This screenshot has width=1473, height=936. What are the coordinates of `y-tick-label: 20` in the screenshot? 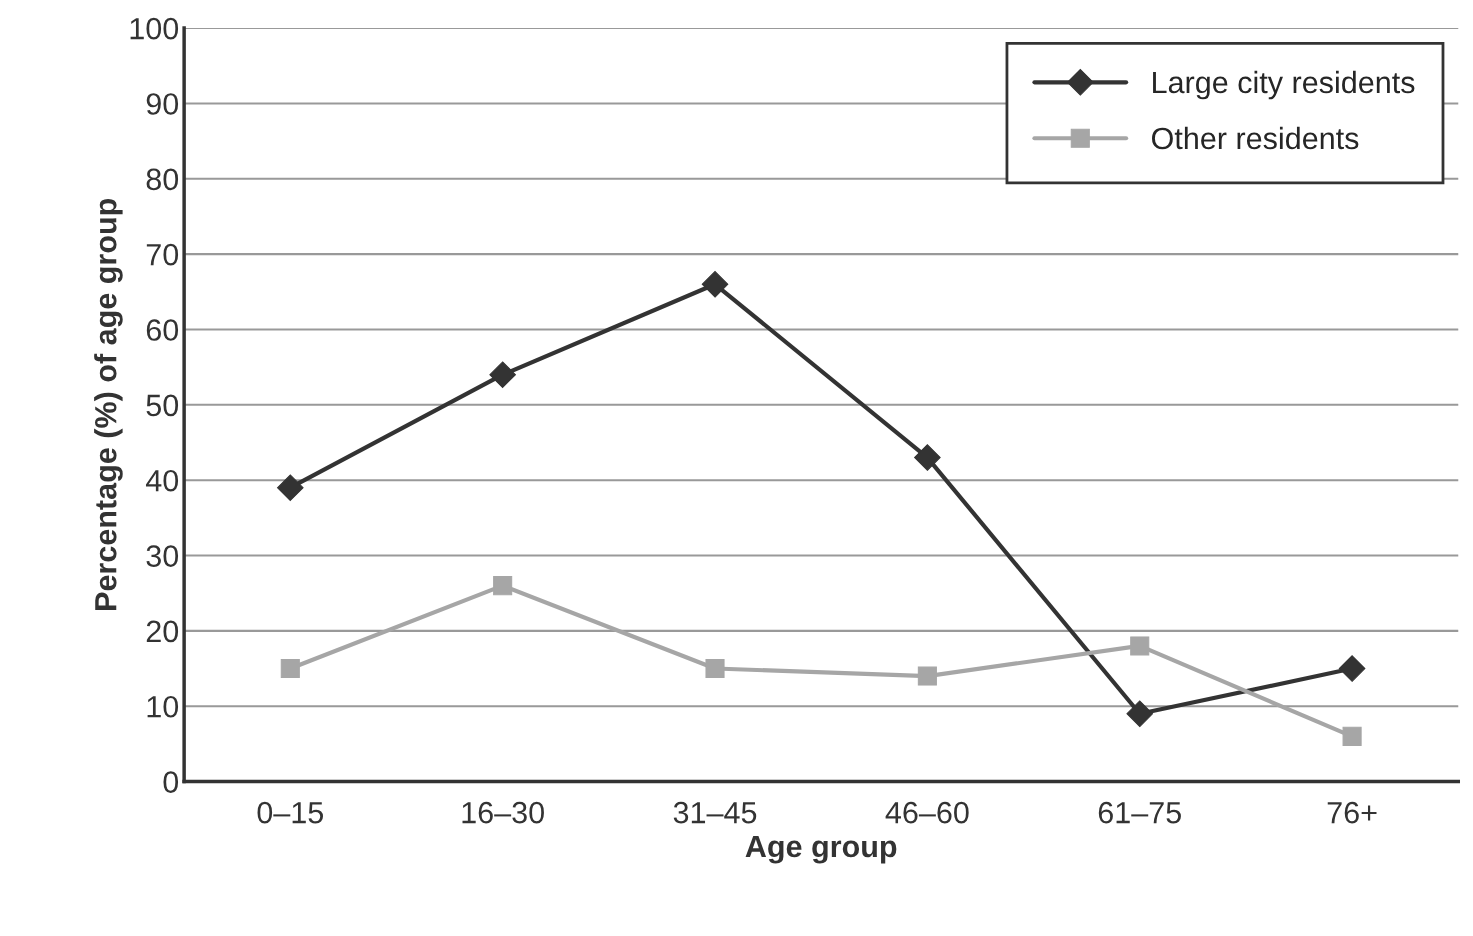 It's located at (162, 631).